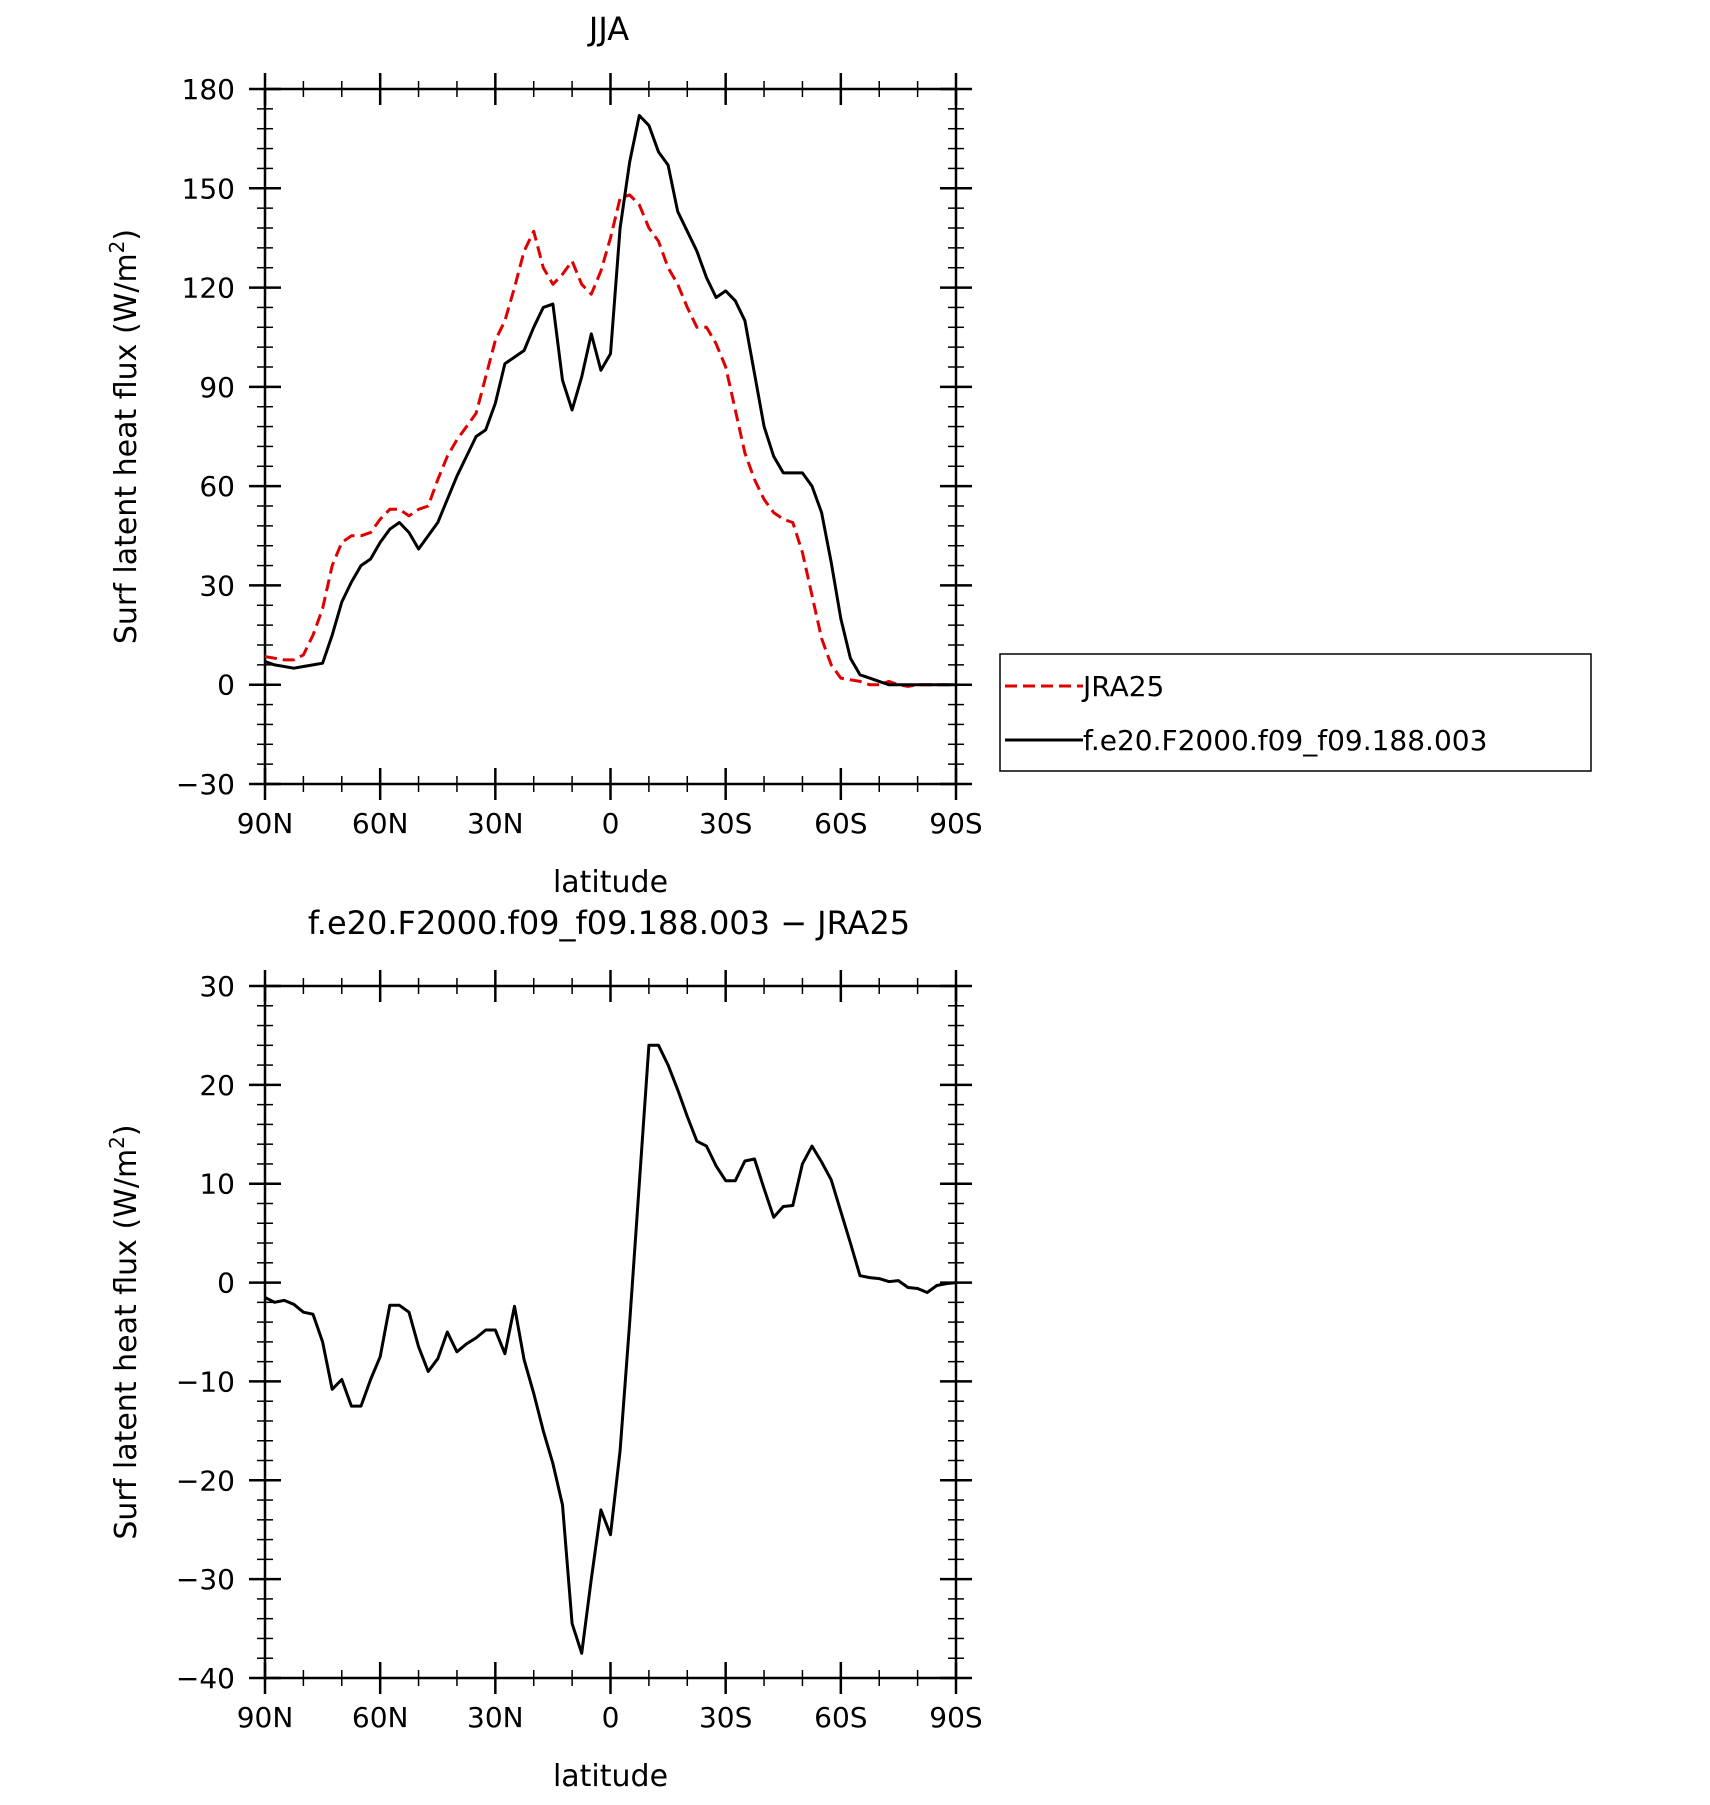 The height and width of the screenshot is (1805, 1710). What do you see at coordinates (217, 1085) in the screenshot?
I see `bottom-y-tick-label: 20` at bounding box center [217, 1085].